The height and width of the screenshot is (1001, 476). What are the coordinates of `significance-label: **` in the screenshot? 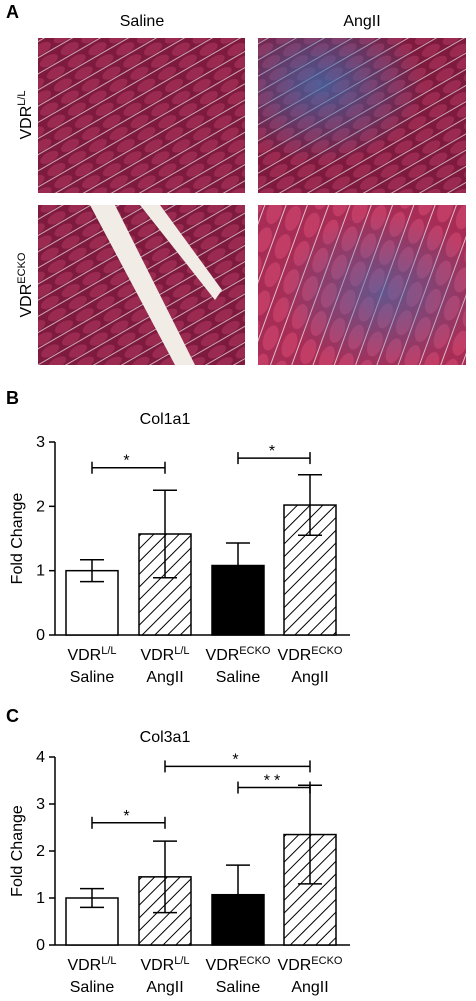 It's located at (274, 781).